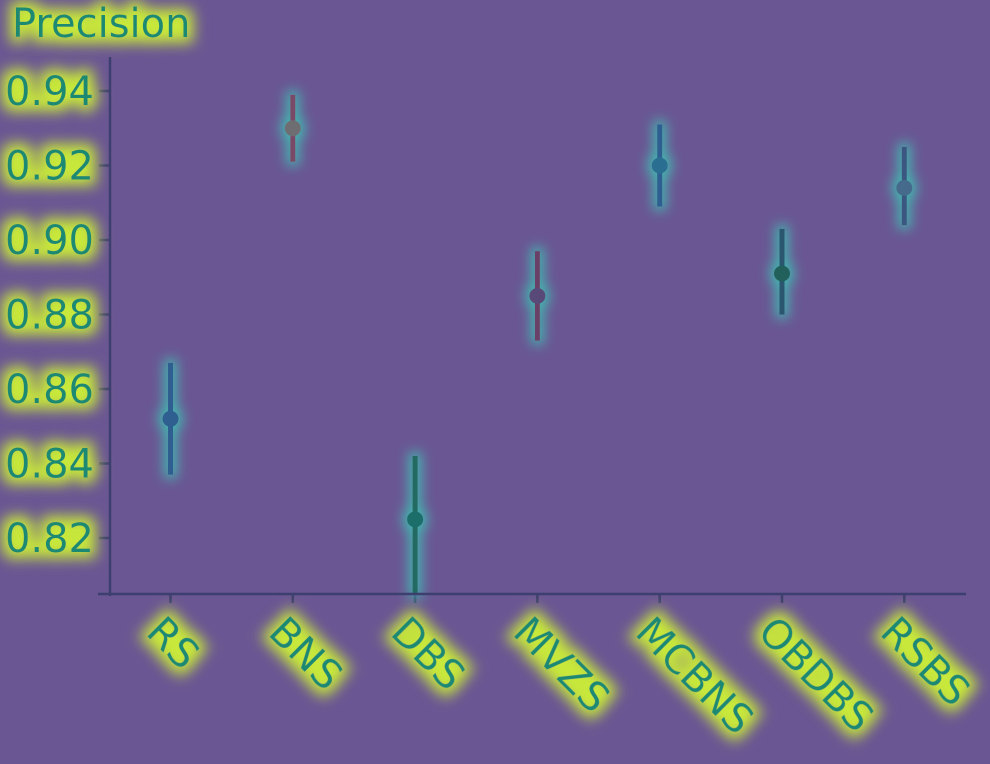 The image size is (990, 764). I want to click on y-tick-label: 0.84, so click(49, 465).